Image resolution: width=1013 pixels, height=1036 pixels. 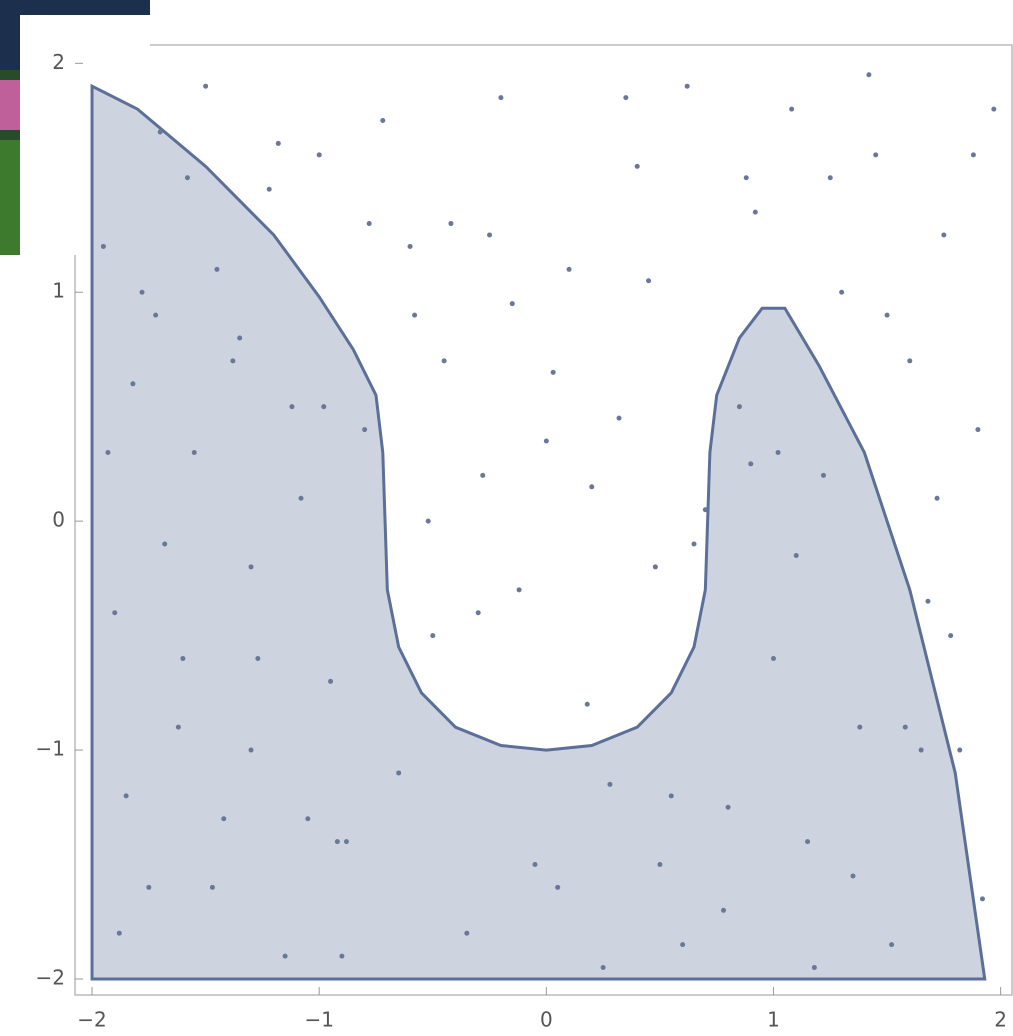 What do you see at coordinates (91, 1020) in the screenshot?
I see `x-tick-label: −2` at bounding box center [91, 1020].